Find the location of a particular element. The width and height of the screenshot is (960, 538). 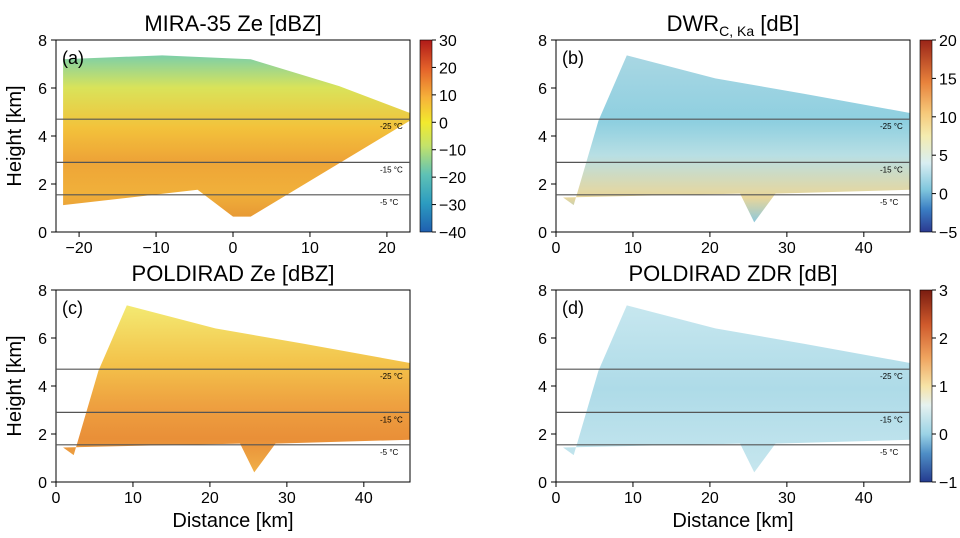

colorbar-tick-label: −1 is located at coordinates (948, 483).